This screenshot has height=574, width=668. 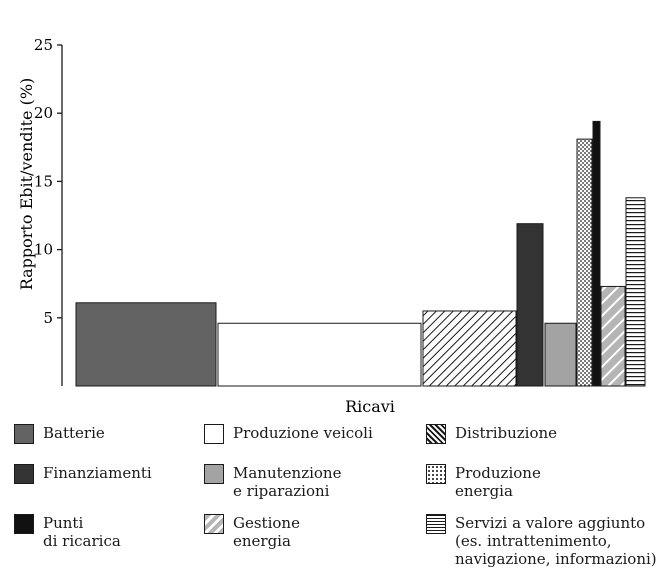 What do you see at coordinates (97, 473) in the screenshot?
I see `legend-label: Finanziamenti` at bounding box center [97, 473].